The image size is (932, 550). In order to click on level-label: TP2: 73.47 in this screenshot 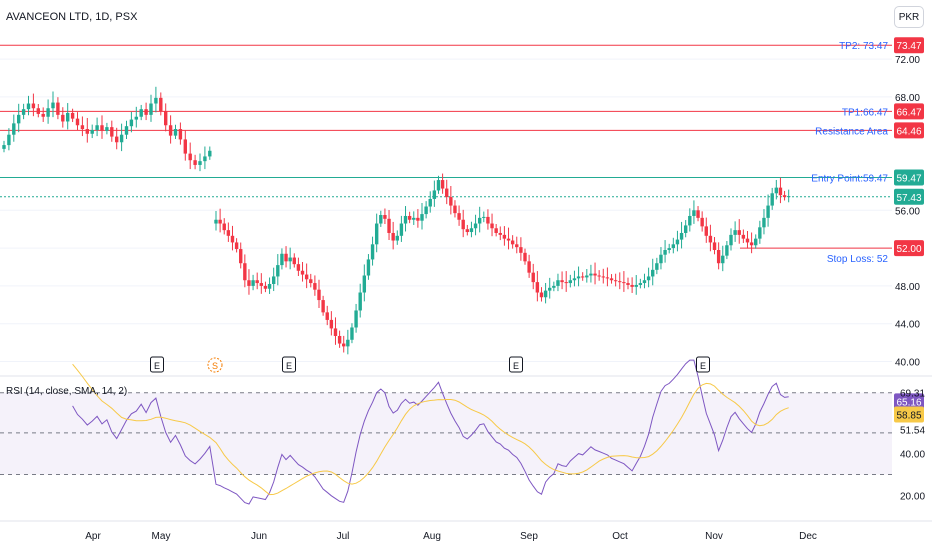, I will do `click(863, 46)`.